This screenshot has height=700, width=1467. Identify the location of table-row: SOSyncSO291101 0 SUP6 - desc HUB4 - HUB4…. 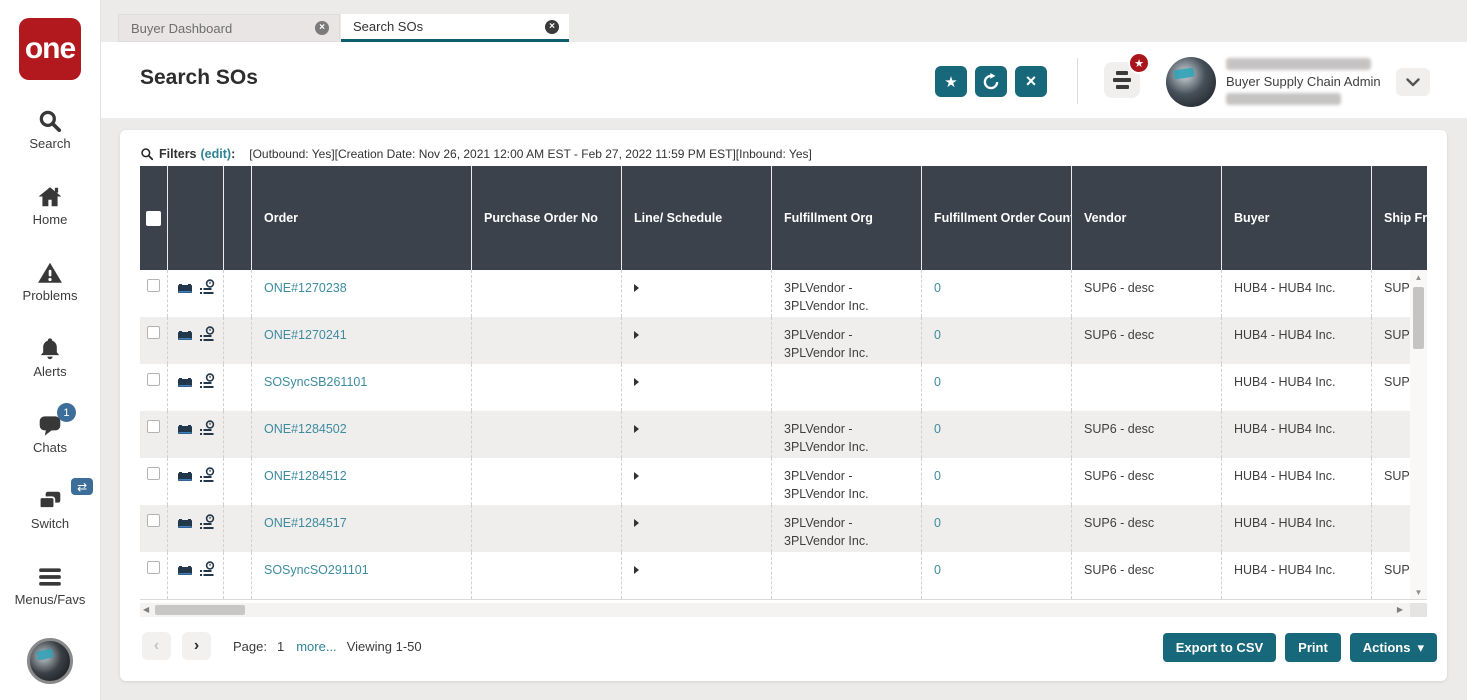
(783, 575).